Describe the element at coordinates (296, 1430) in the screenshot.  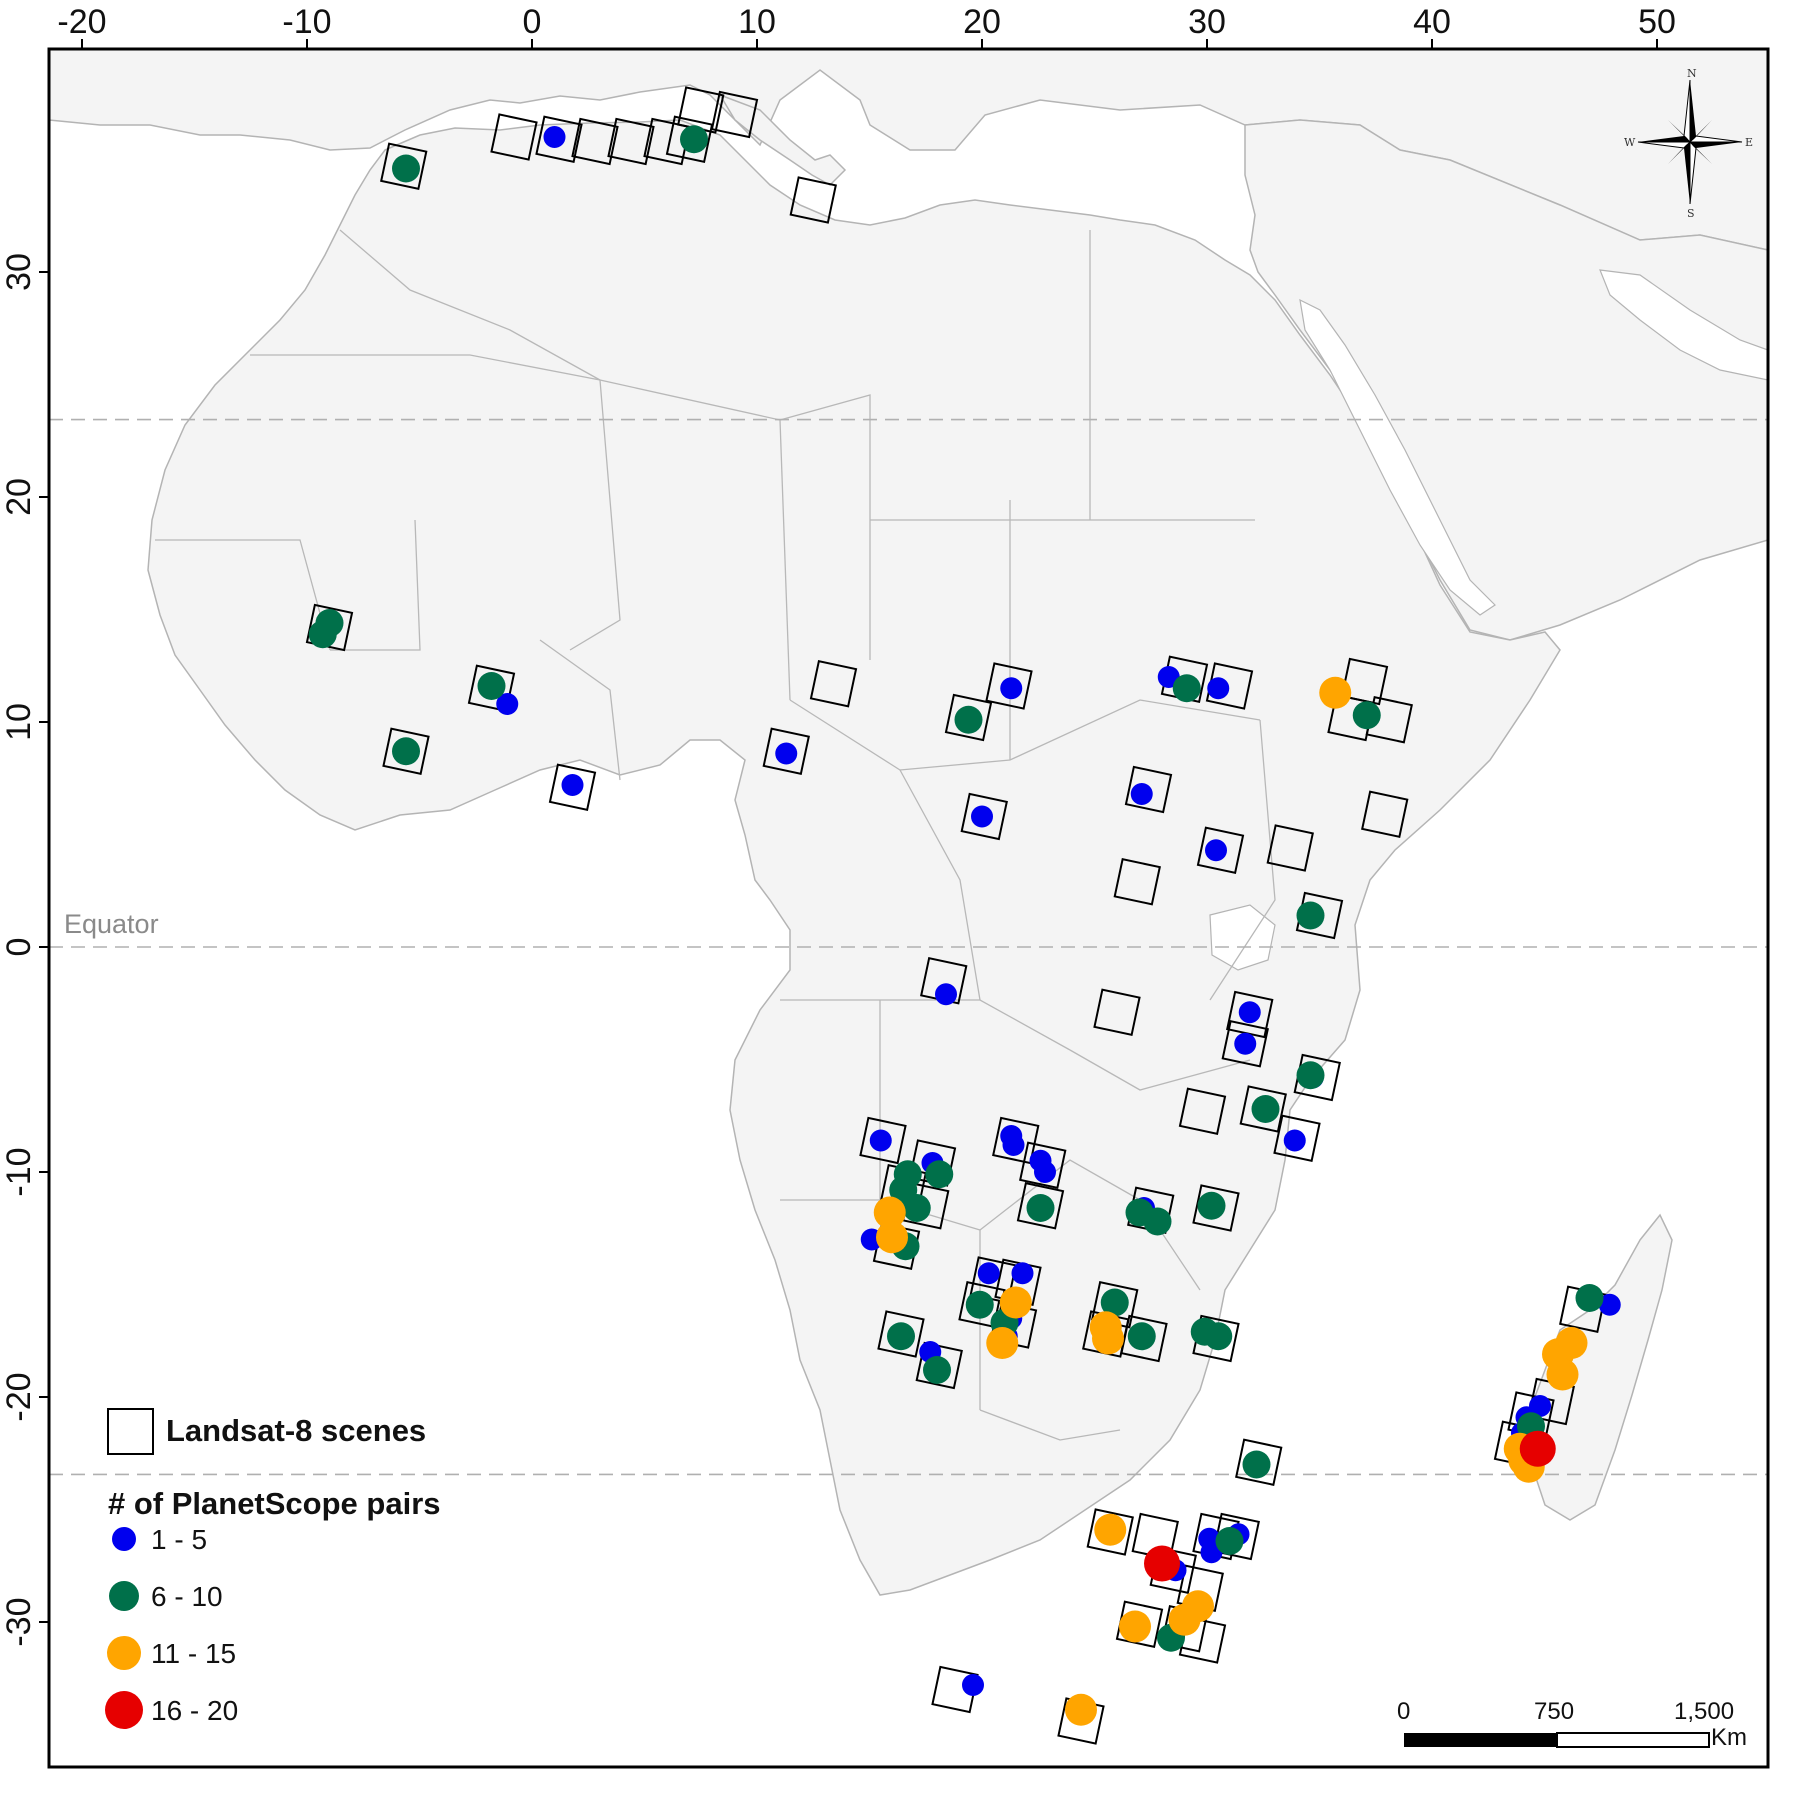
I see `legend-scenes-label: Landsat-8 scenes` at that location.